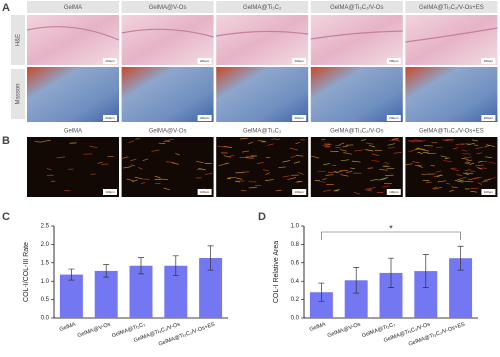 Image resolution: width=500 pixels, height=357 pixels. I want to click on x-tick-label: GelMA@V-Os, so click(94, 331).